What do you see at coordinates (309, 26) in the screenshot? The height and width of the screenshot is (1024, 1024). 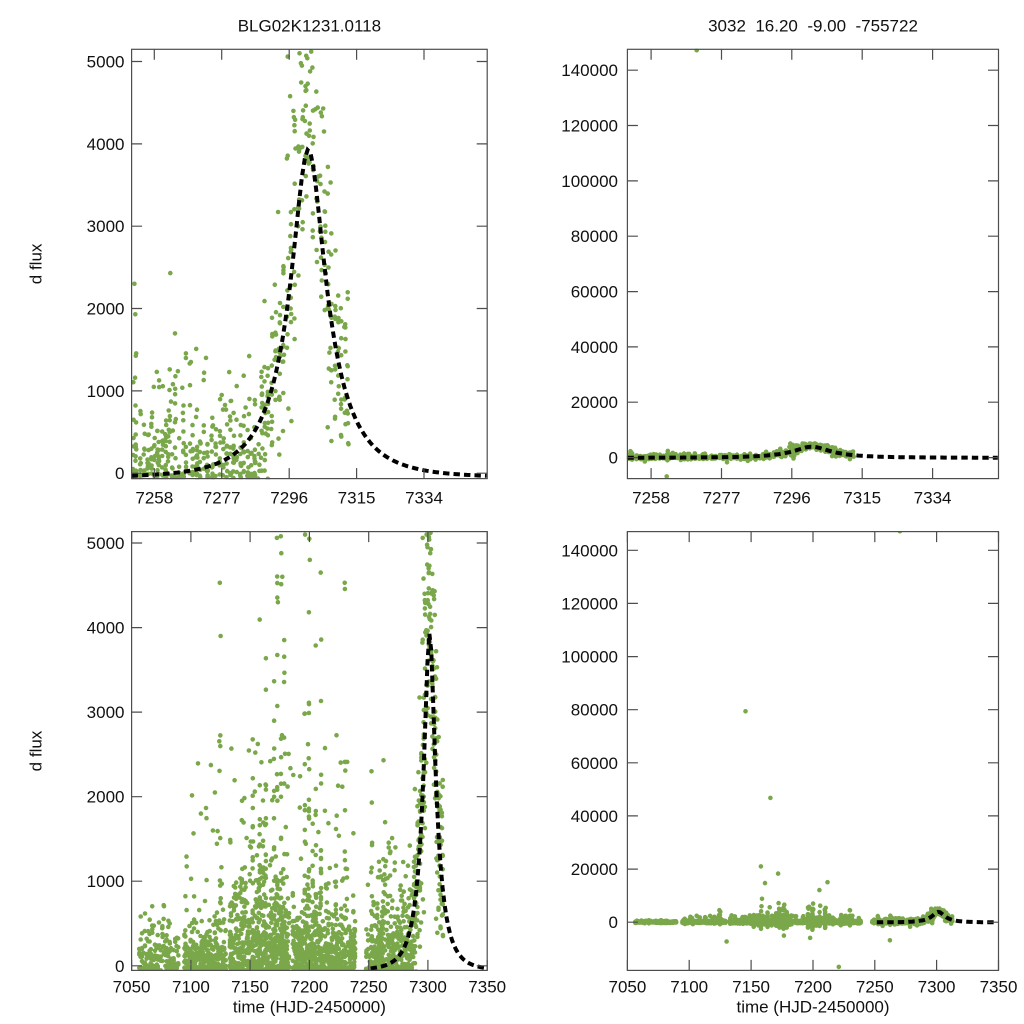 I see `svg-text: BLG02K1231.0118` at bounding box center [309, 26].